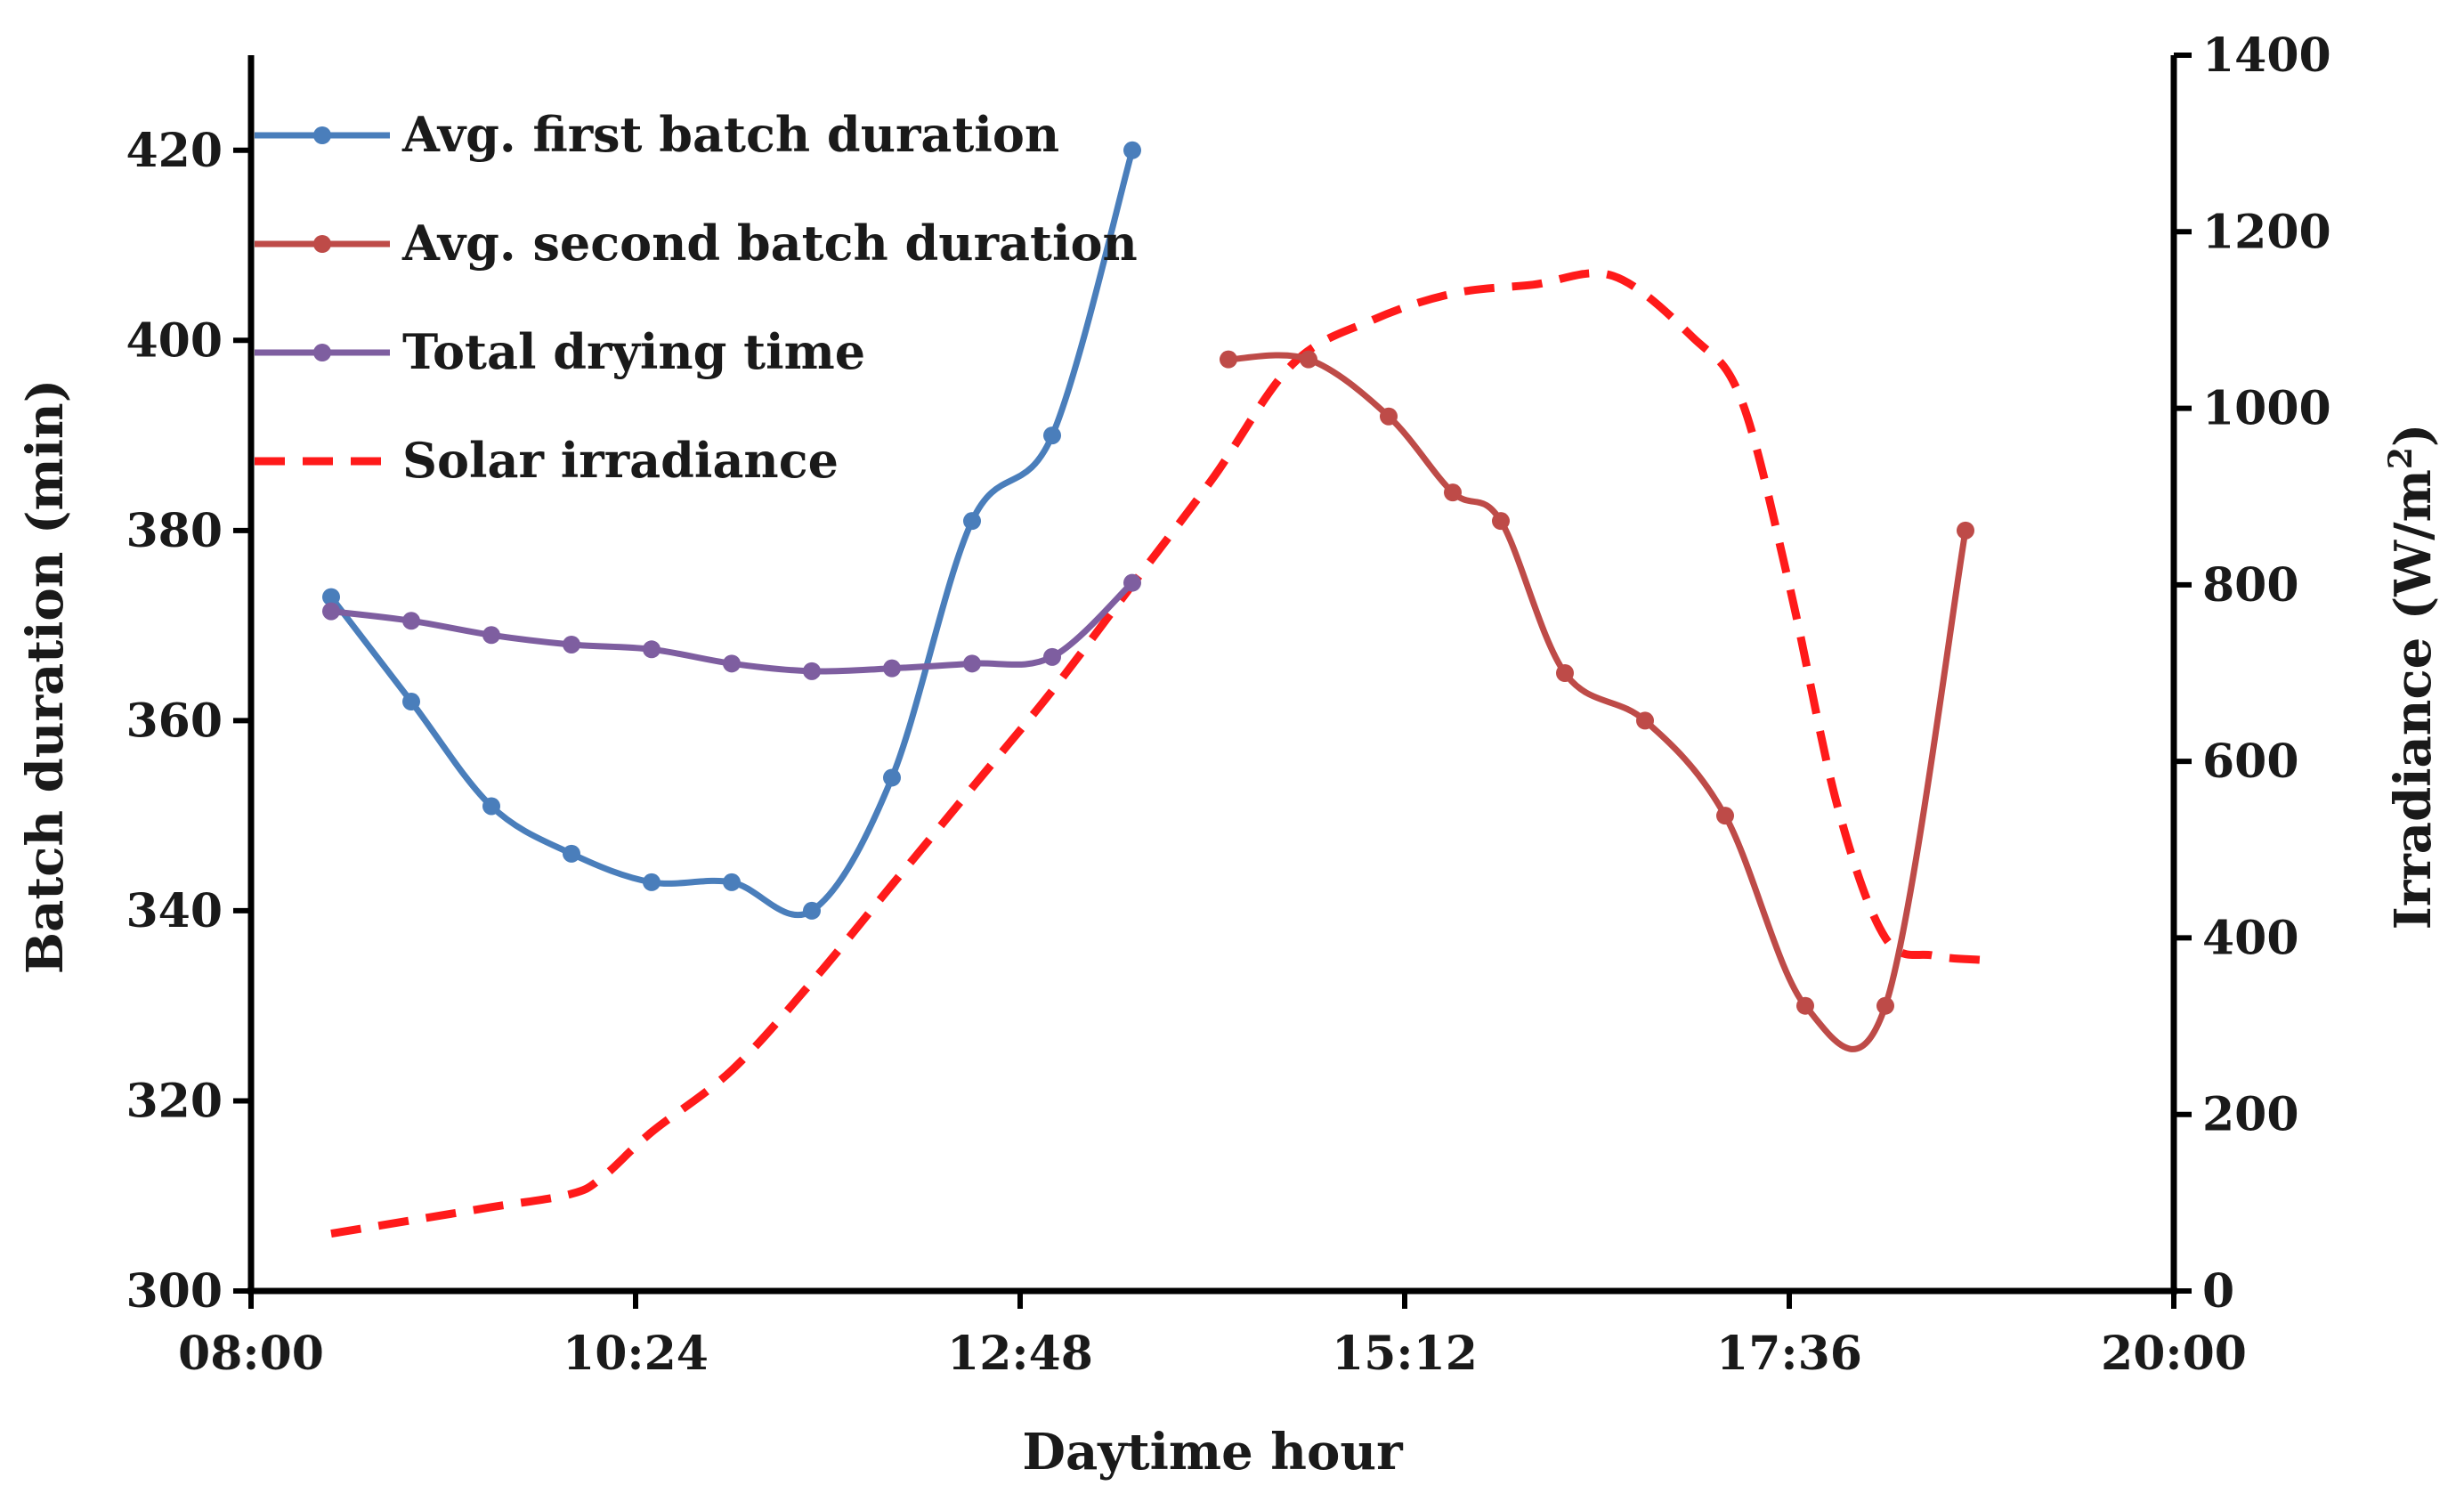 The width and height of the screenshot is (2464, 1510). Describe the element at coordinates (2413, 700) in the screenshot. I see `y2-axis-title-main: Irradiance (W/m` at that location.